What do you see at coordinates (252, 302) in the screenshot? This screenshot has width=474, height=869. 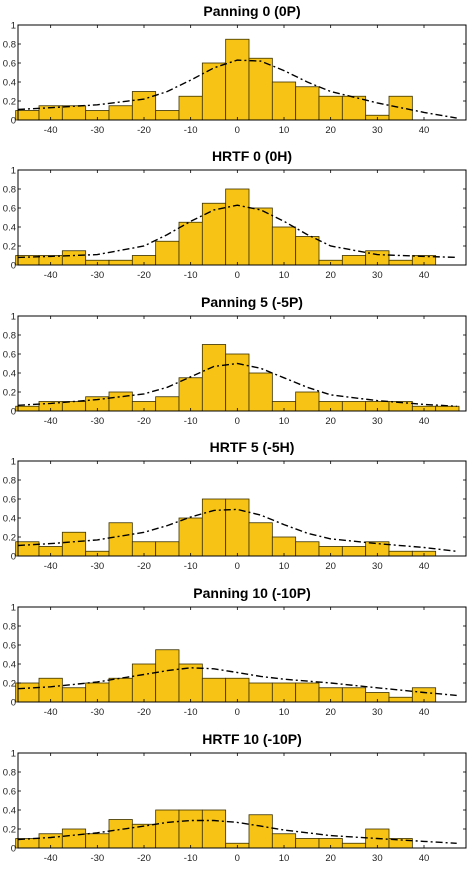 I see `chart-title: Panning 5 (-5P)` at bounding box center [252, 302].